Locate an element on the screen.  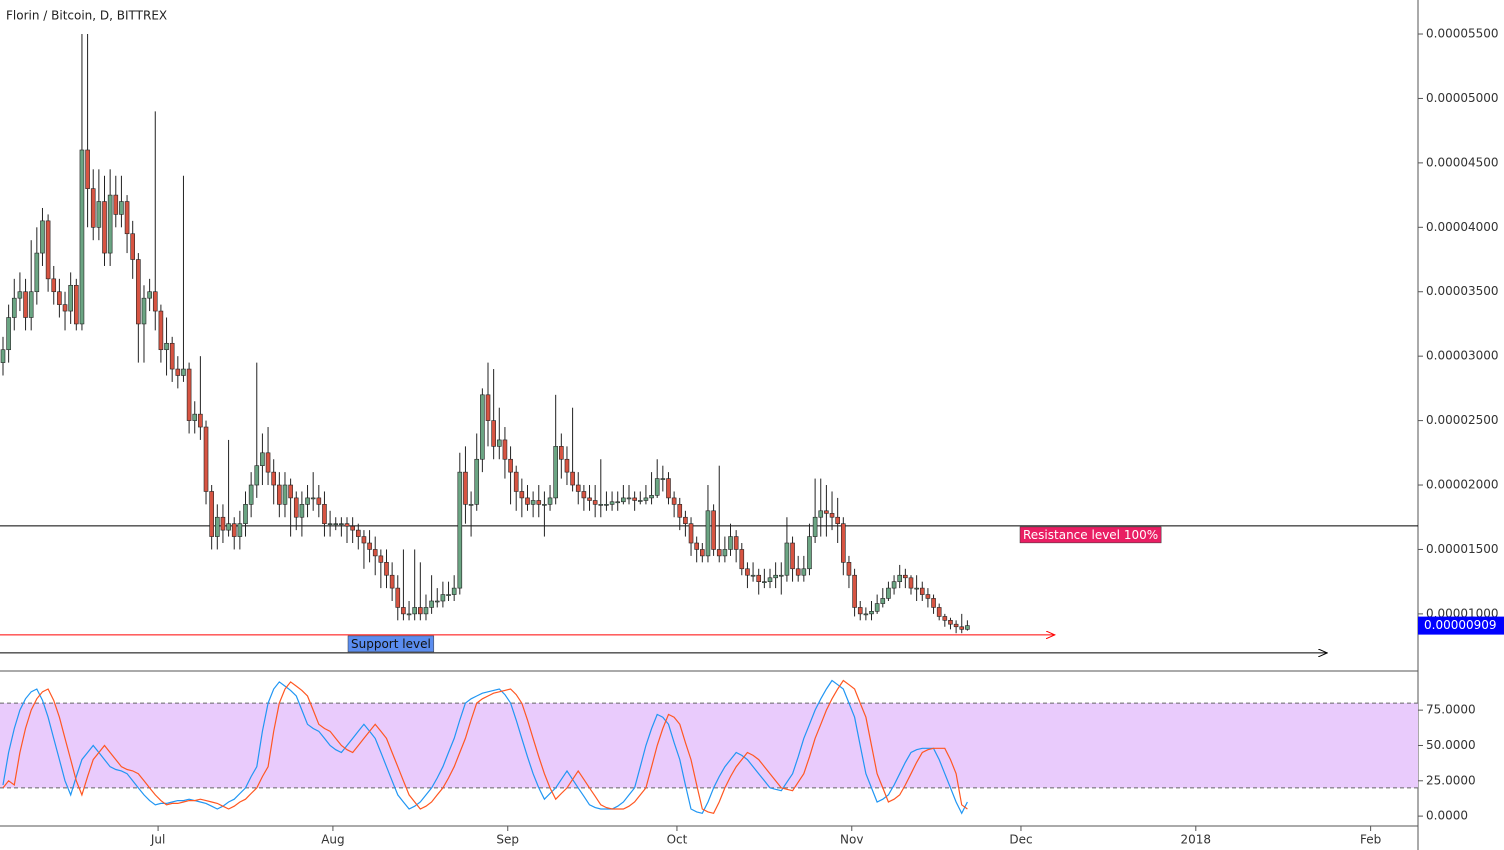
label-box is located at coordinates (1090, 535).